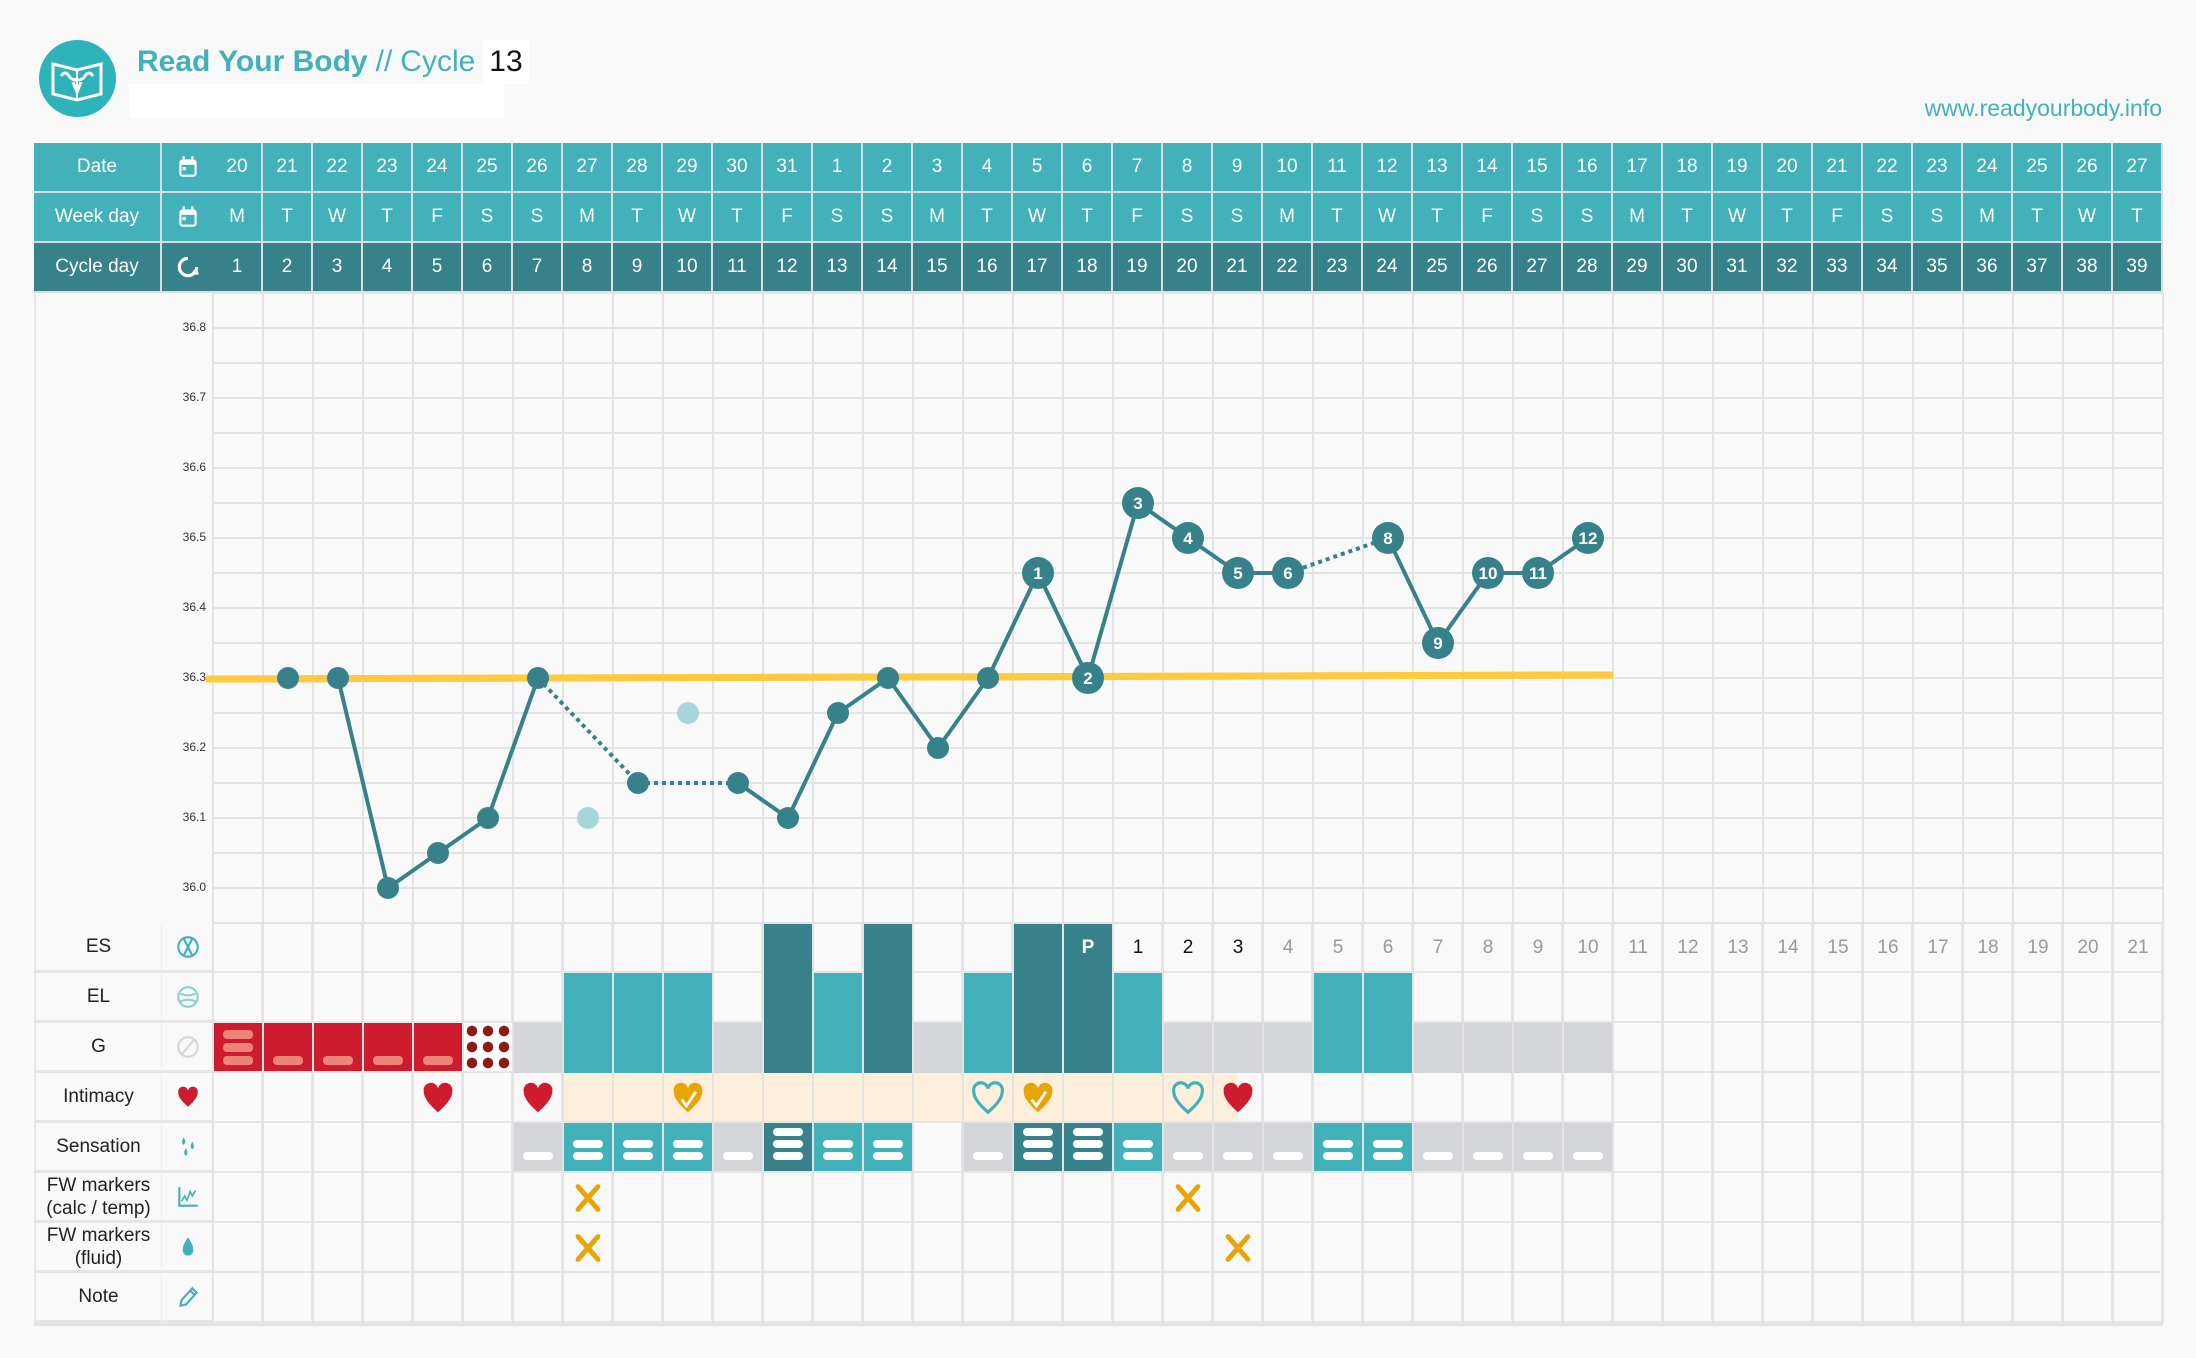 This screenshot has width=2196, height=1358. Describe the element at coordinates (1488, 268) in the screenshot. I see `cycle-day-cell: 26` at that location.